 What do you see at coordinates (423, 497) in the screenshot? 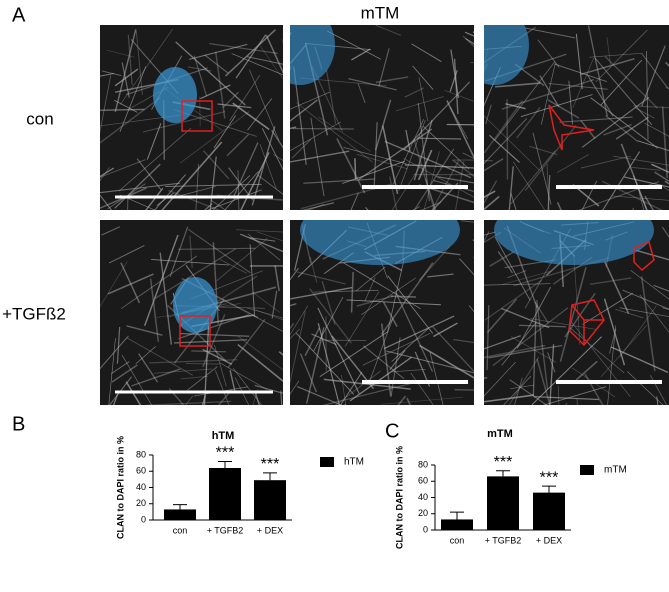
I see `y-tick-label: 40` at bounding box center [423, 497].